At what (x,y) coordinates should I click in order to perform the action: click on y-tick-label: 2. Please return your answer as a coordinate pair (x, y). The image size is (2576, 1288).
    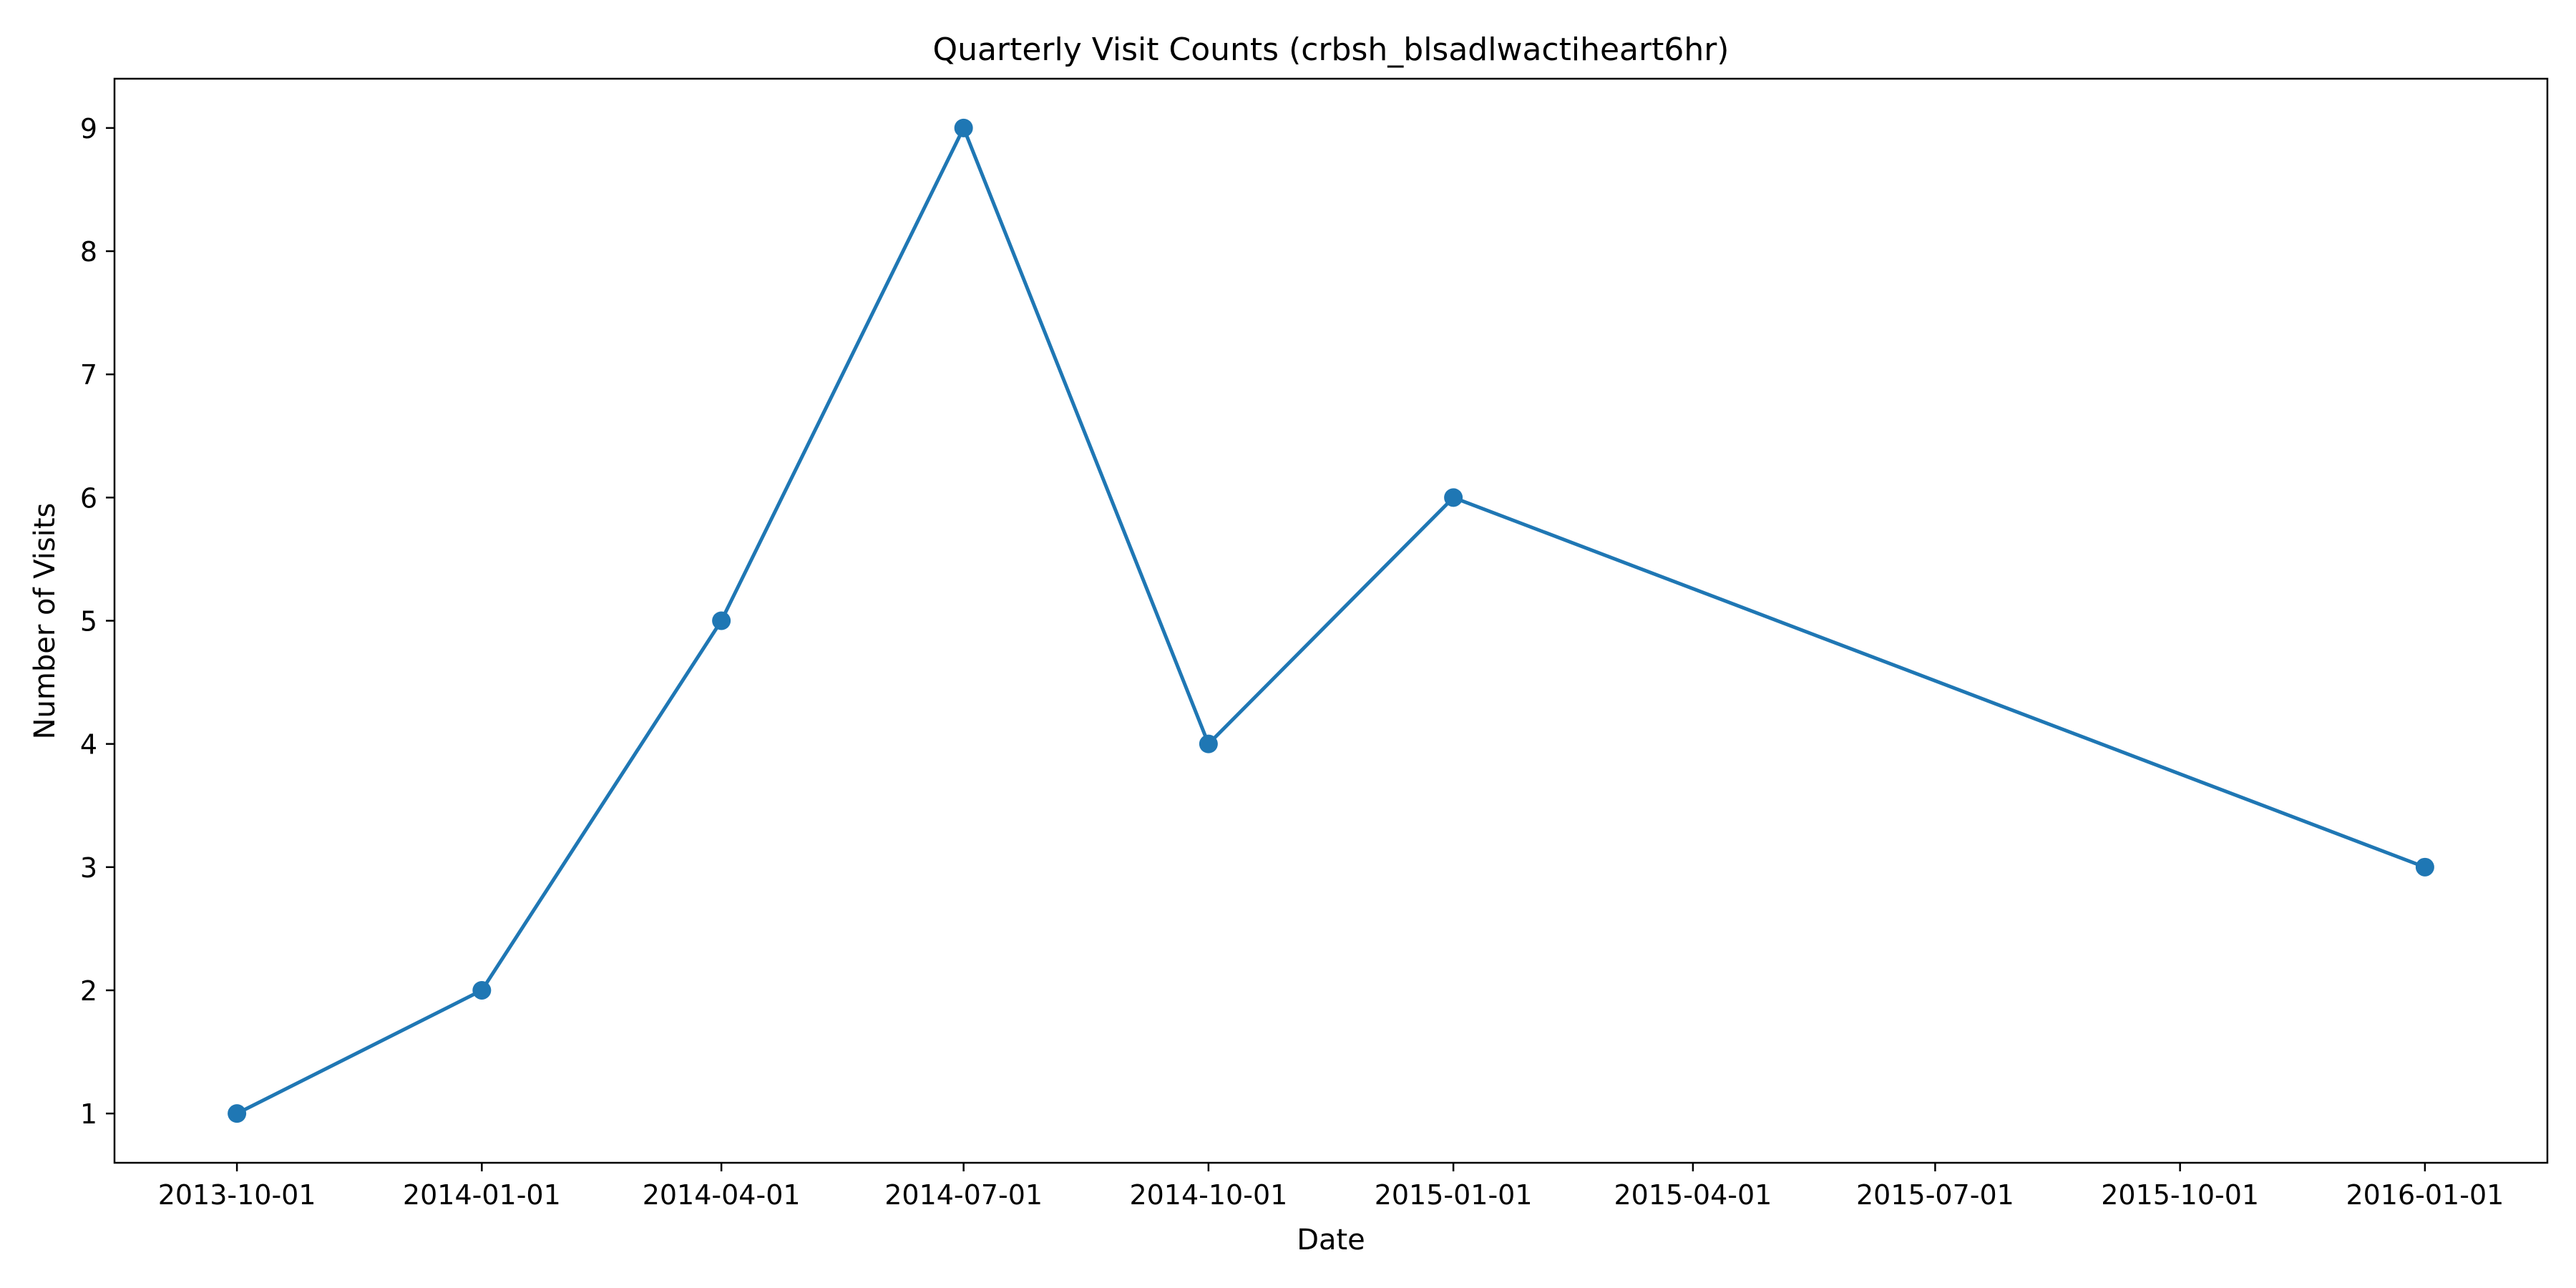
    Looking at the image, I should click on (88, 991).